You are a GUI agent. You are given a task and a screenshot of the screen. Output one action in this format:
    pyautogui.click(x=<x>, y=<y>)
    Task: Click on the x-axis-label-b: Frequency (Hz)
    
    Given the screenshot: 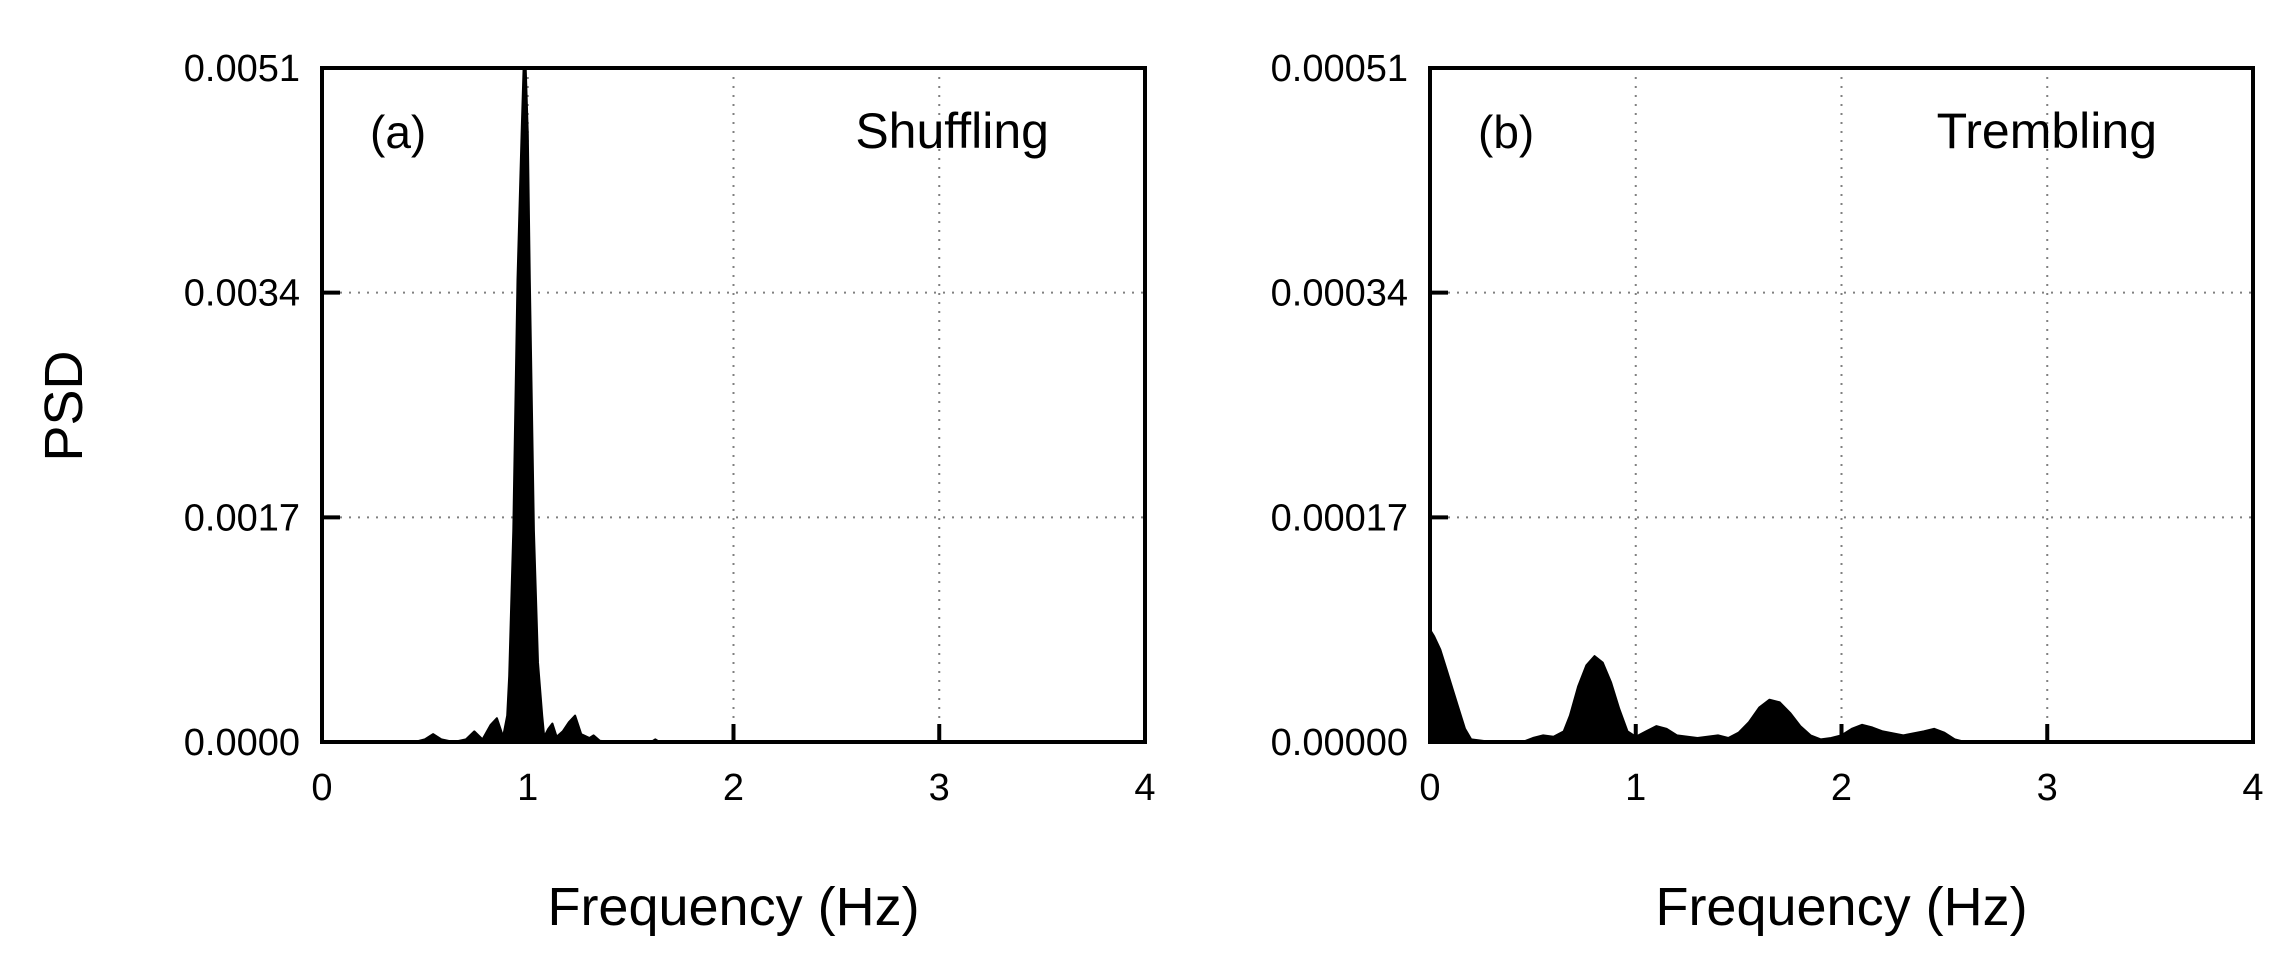 What is the action you would take?
    pyautogui.click(x=1841, y=907)
    